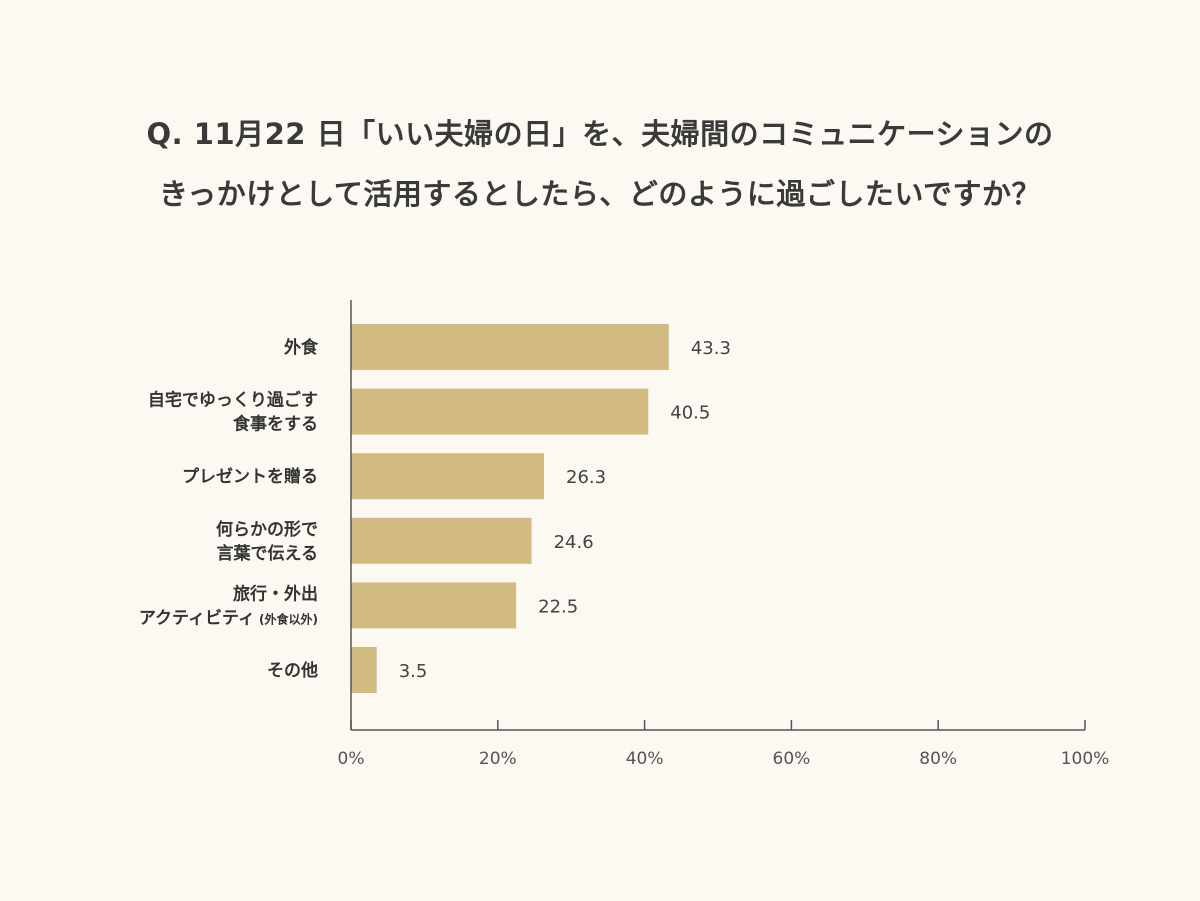 This screenshot has width=1200, height=901. Describe the element at coordinates (268, 553) in the screenshot. I see `category-label-4-line-2: 言葉で伝える` at that location.